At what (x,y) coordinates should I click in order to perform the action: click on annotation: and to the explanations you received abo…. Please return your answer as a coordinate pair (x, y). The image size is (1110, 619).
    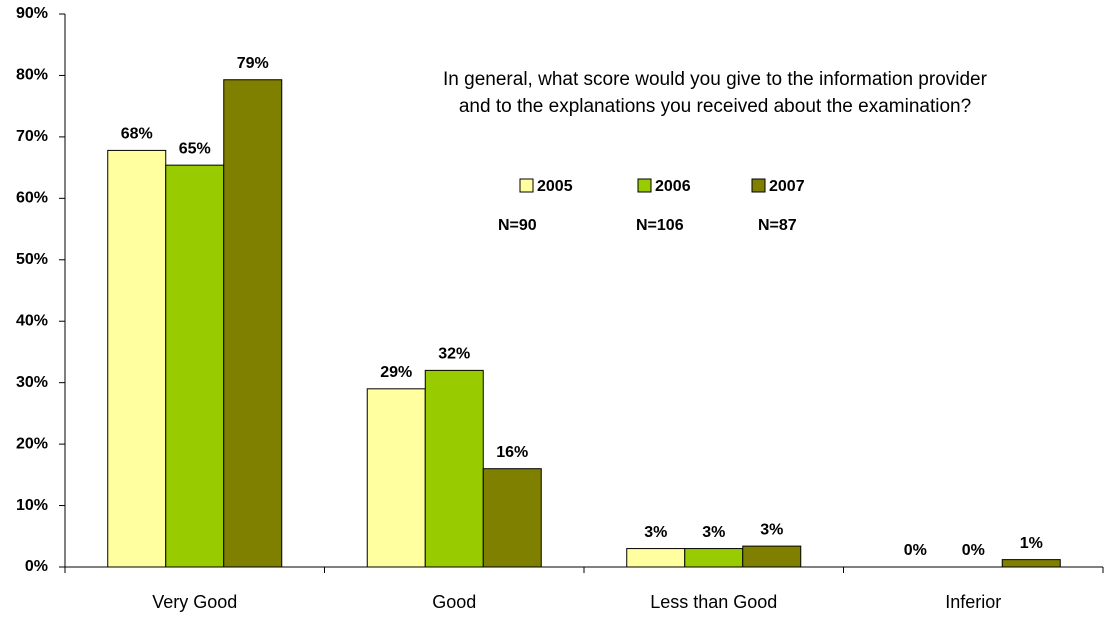
    Looking at the image, I should click on (715, 106).